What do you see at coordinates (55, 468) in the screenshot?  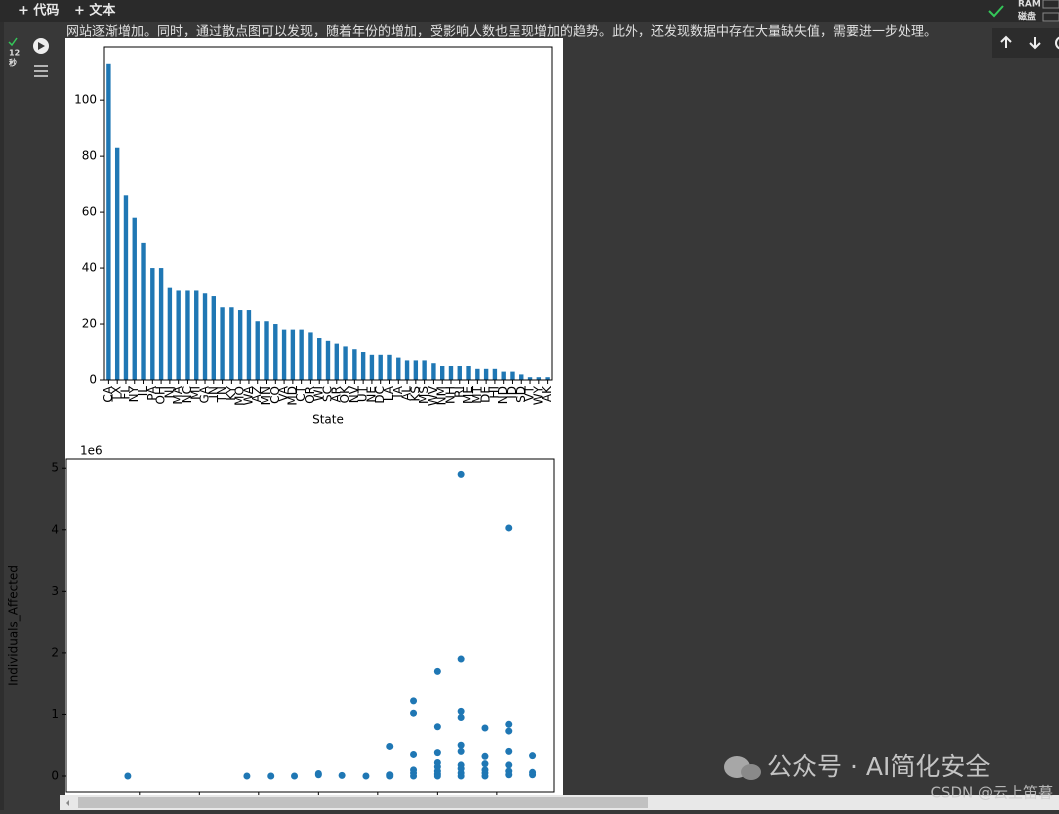 I see `y-tick-label: 5` at bounding box center [55, 468].